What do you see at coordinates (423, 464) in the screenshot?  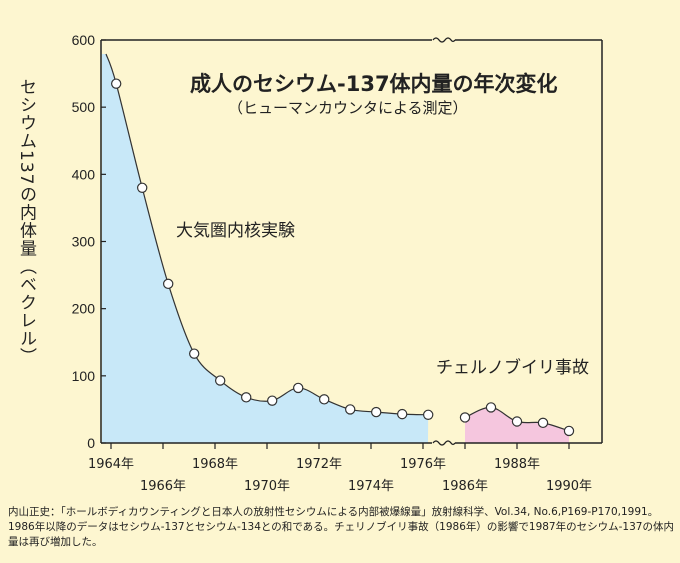 I see `x-tick-label: 1976年` at bounding box center [423, 464].